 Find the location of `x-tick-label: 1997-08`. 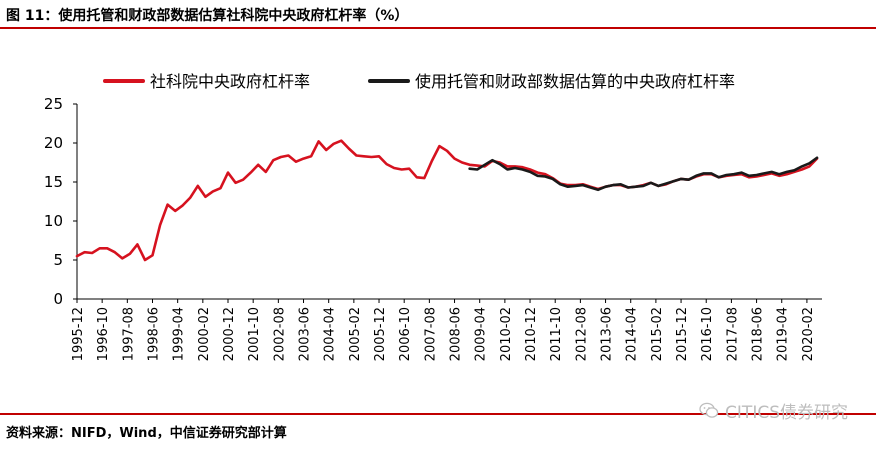

x-tick-label: 1997-08 is located at coordinates (128, 334).